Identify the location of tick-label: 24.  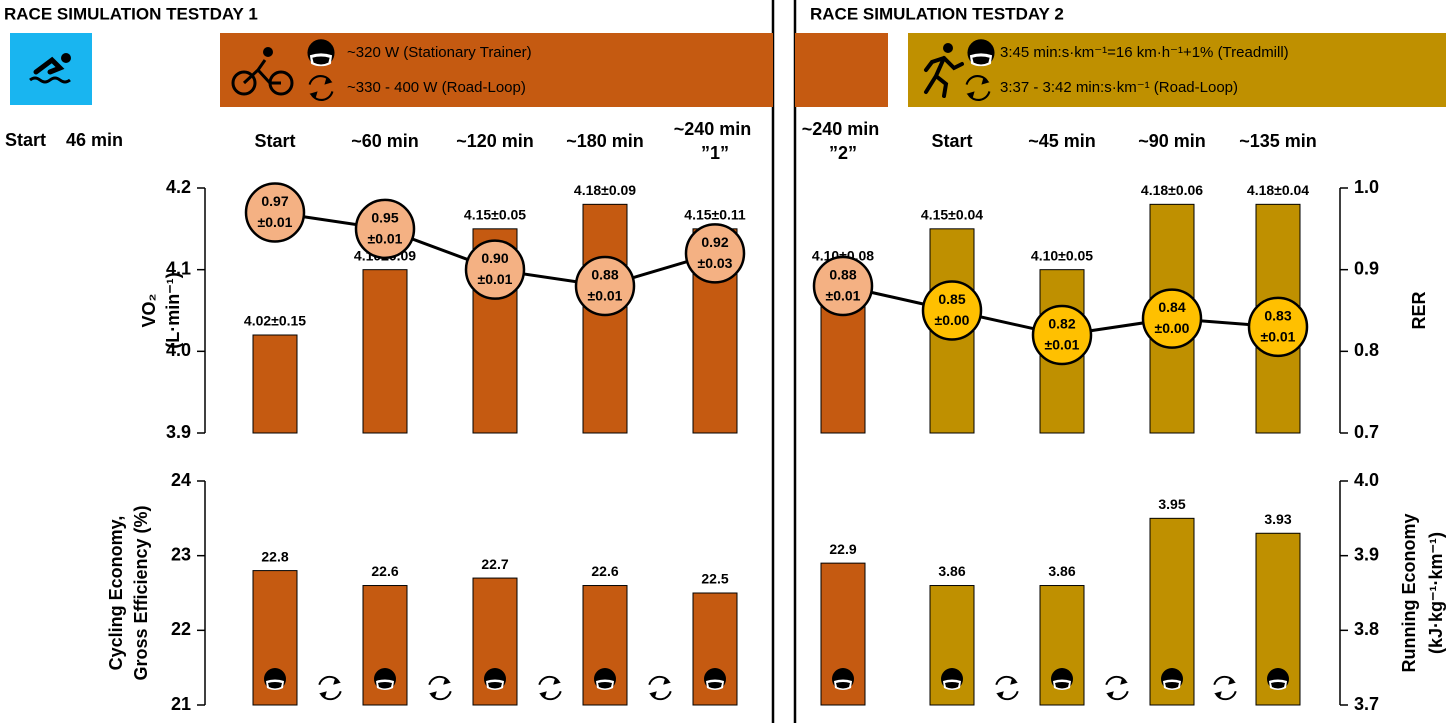
(181, 480).